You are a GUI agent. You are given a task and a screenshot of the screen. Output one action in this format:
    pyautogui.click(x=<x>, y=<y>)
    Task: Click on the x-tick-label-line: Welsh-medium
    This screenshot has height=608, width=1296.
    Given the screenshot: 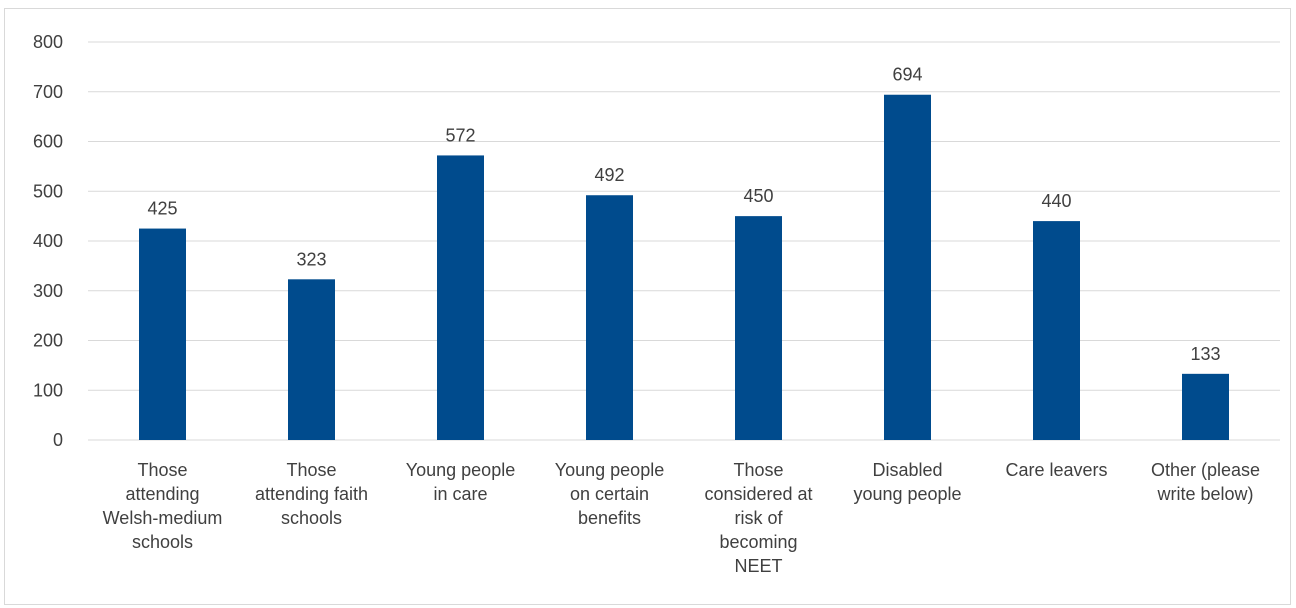 What is the action you would take?
    pyautogui.click(x=163, y=518)
    